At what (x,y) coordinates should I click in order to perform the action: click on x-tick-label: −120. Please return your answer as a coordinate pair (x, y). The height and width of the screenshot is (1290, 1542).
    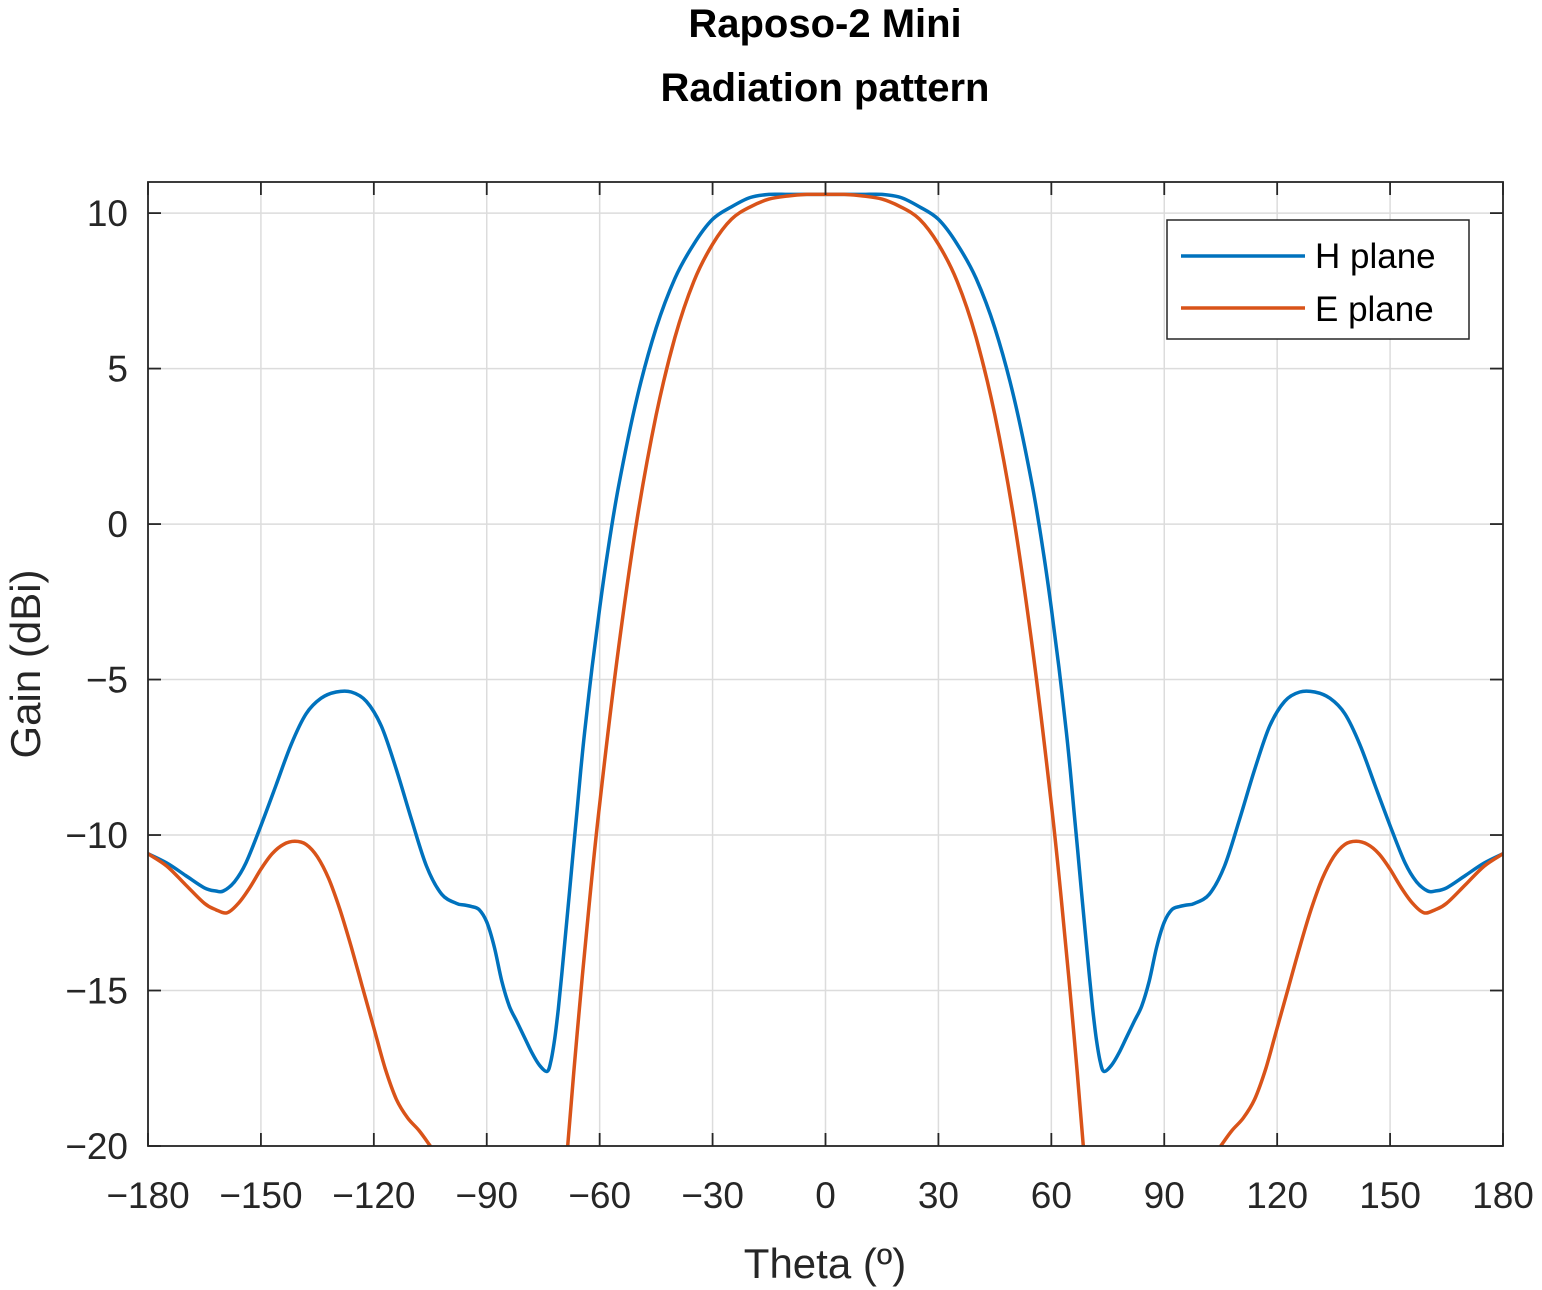
    Looking at the image, I should click on (373, 1195).